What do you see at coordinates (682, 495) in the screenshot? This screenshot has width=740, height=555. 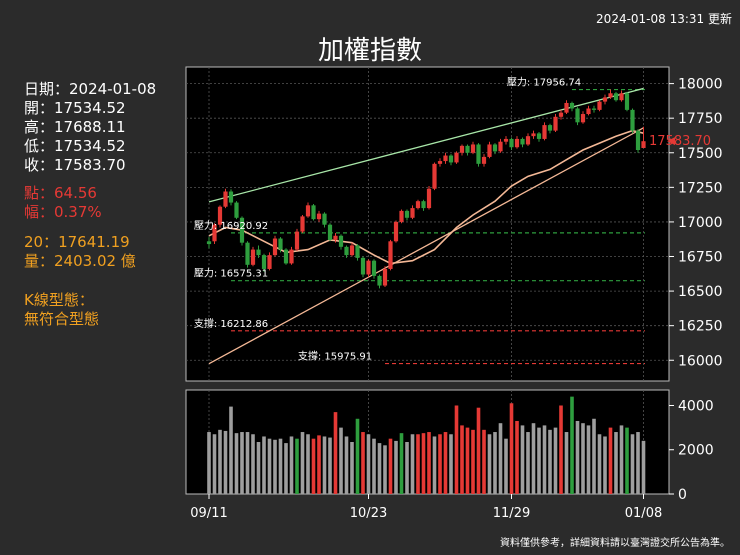 I see `volume-tick-label: 0` at bounding box center [682, 495].